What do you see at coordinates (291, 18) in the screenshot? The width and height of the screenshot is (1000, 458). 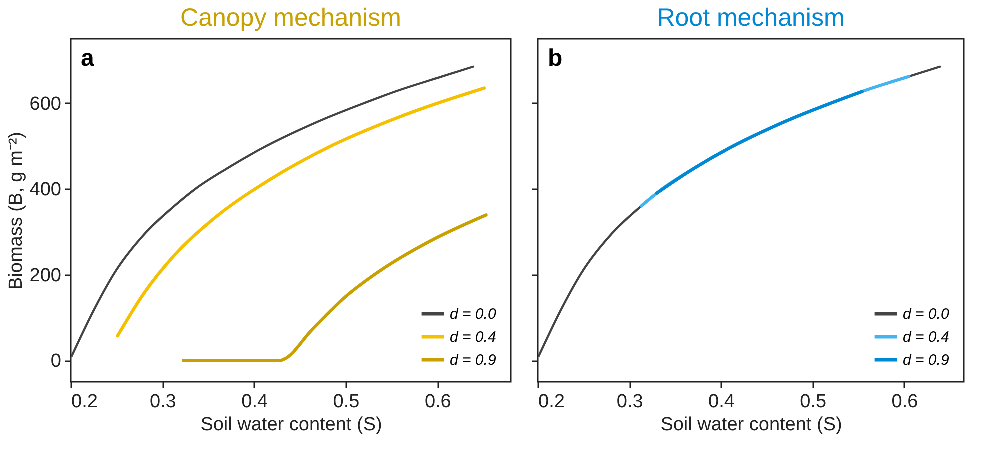 I see `chart-title: Canopy mechanism` at bounding box center [291, 18].